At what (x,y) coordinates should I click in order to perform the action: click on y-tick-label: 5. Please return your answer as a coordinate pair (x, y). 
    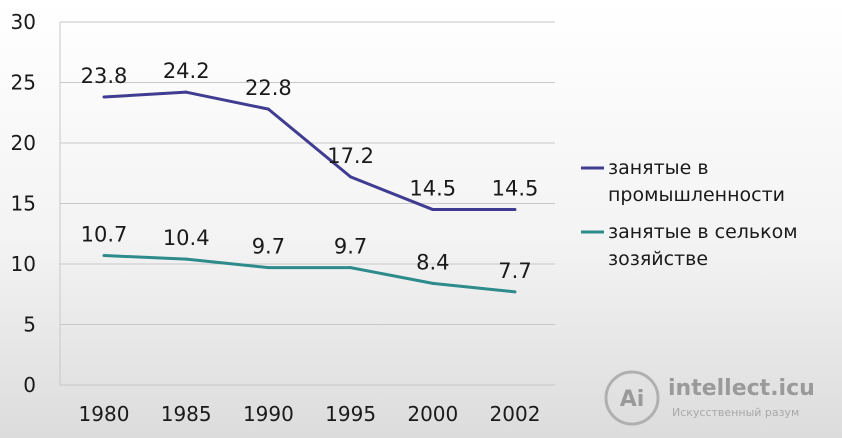
    Looking at the image, I should click on (29, 325).